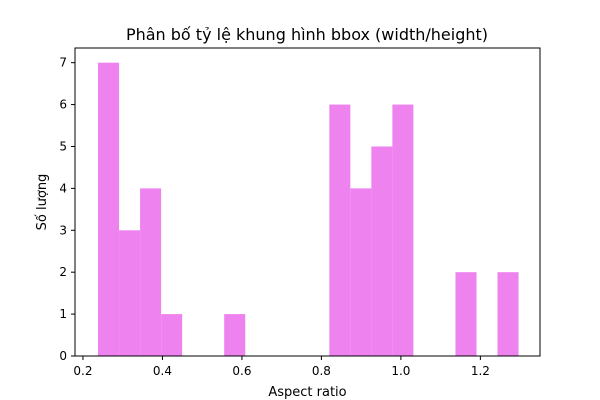  What do you see at coordinates (42, 202) in the screenshot?
I see `y-axis-label: Số lượng` at bounding box center [42, 202].